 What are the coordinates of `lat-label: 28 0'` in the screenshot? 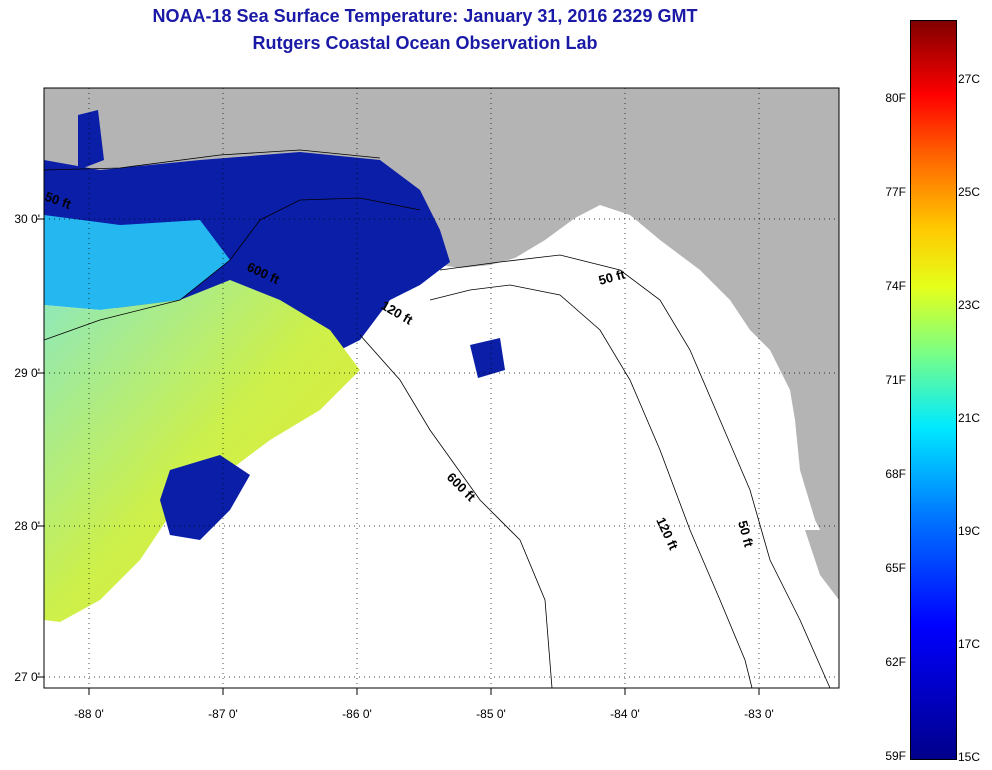 It's located at (27, 526).